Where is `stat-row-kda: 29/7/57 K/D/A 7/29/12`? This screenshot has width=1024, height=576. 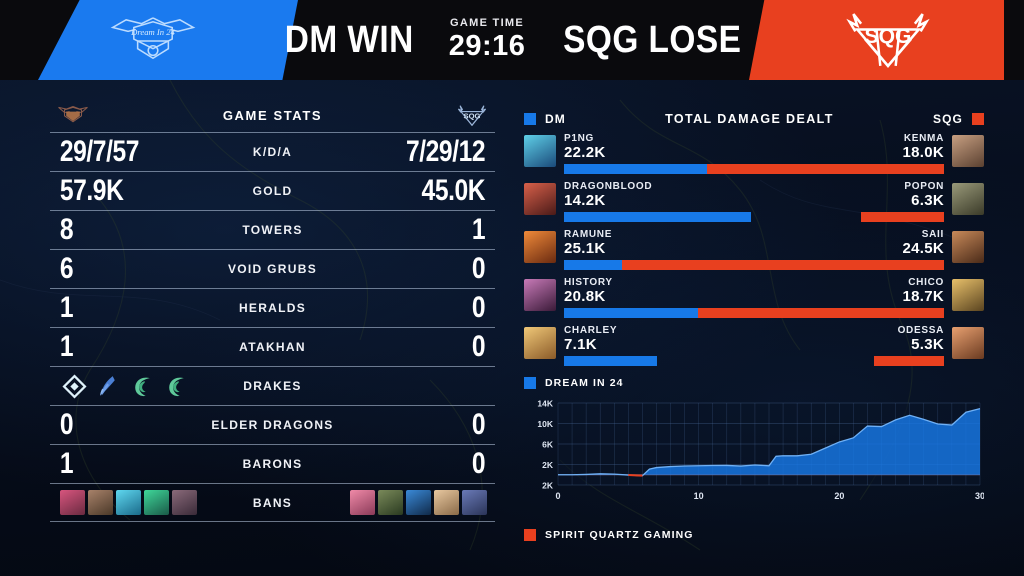 stat-row-kda: 29/7/57 K/D/A 7/29/12 is located at coordinates (272, 151).